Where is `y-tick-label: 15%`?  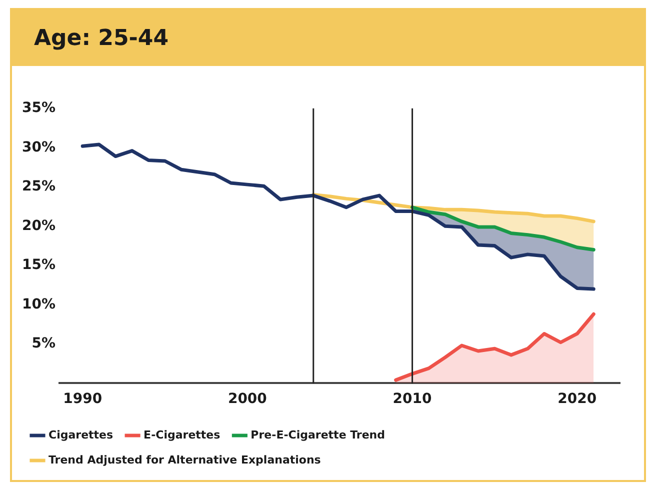 y-tick-label: 15% is located at coordinates (39, 265).